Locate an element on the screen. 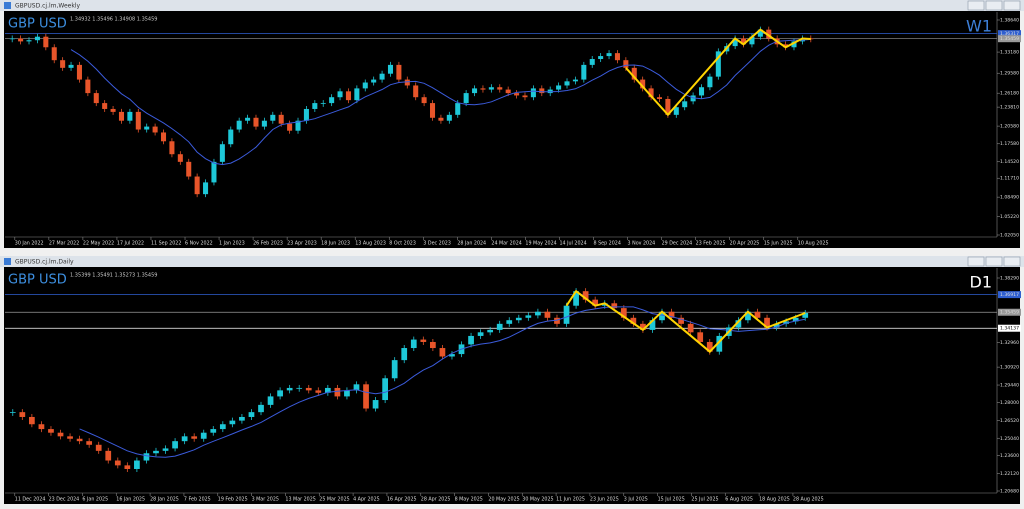  price-label: 1.22120 is located at coordinates (1009, 474).